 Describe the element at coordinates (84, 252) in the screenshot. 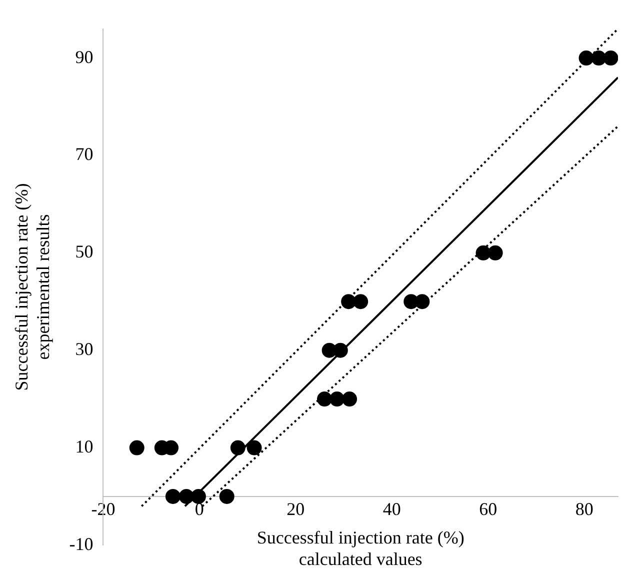

I see `y-tick-label: 50` at that location.